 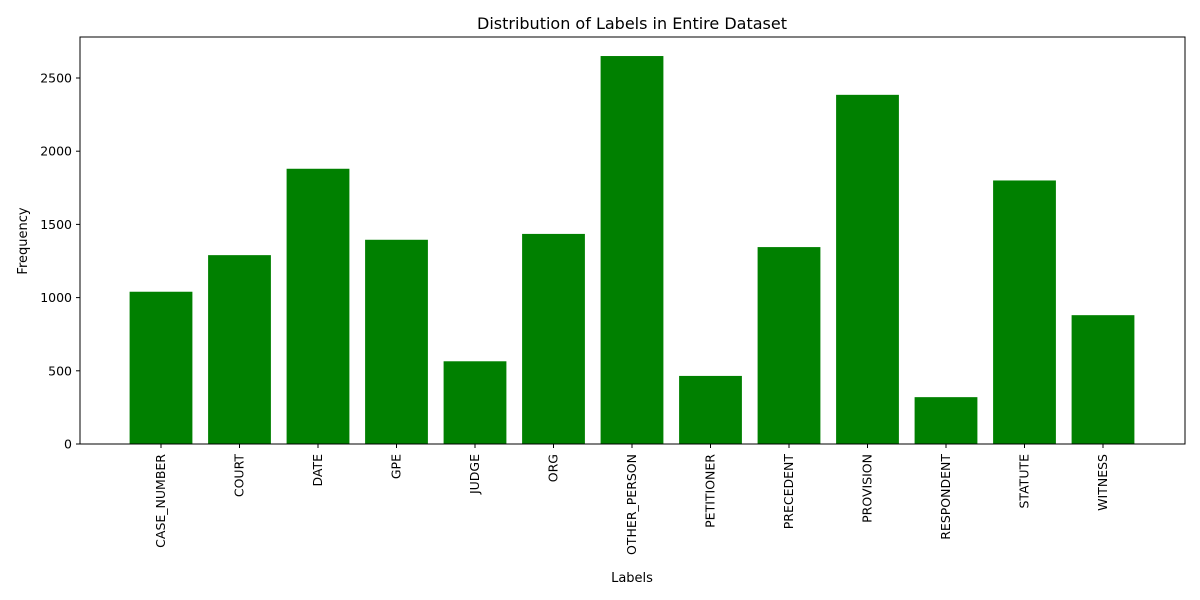 I want to click on y-tick-label: 500, so click(x=60, y=370).